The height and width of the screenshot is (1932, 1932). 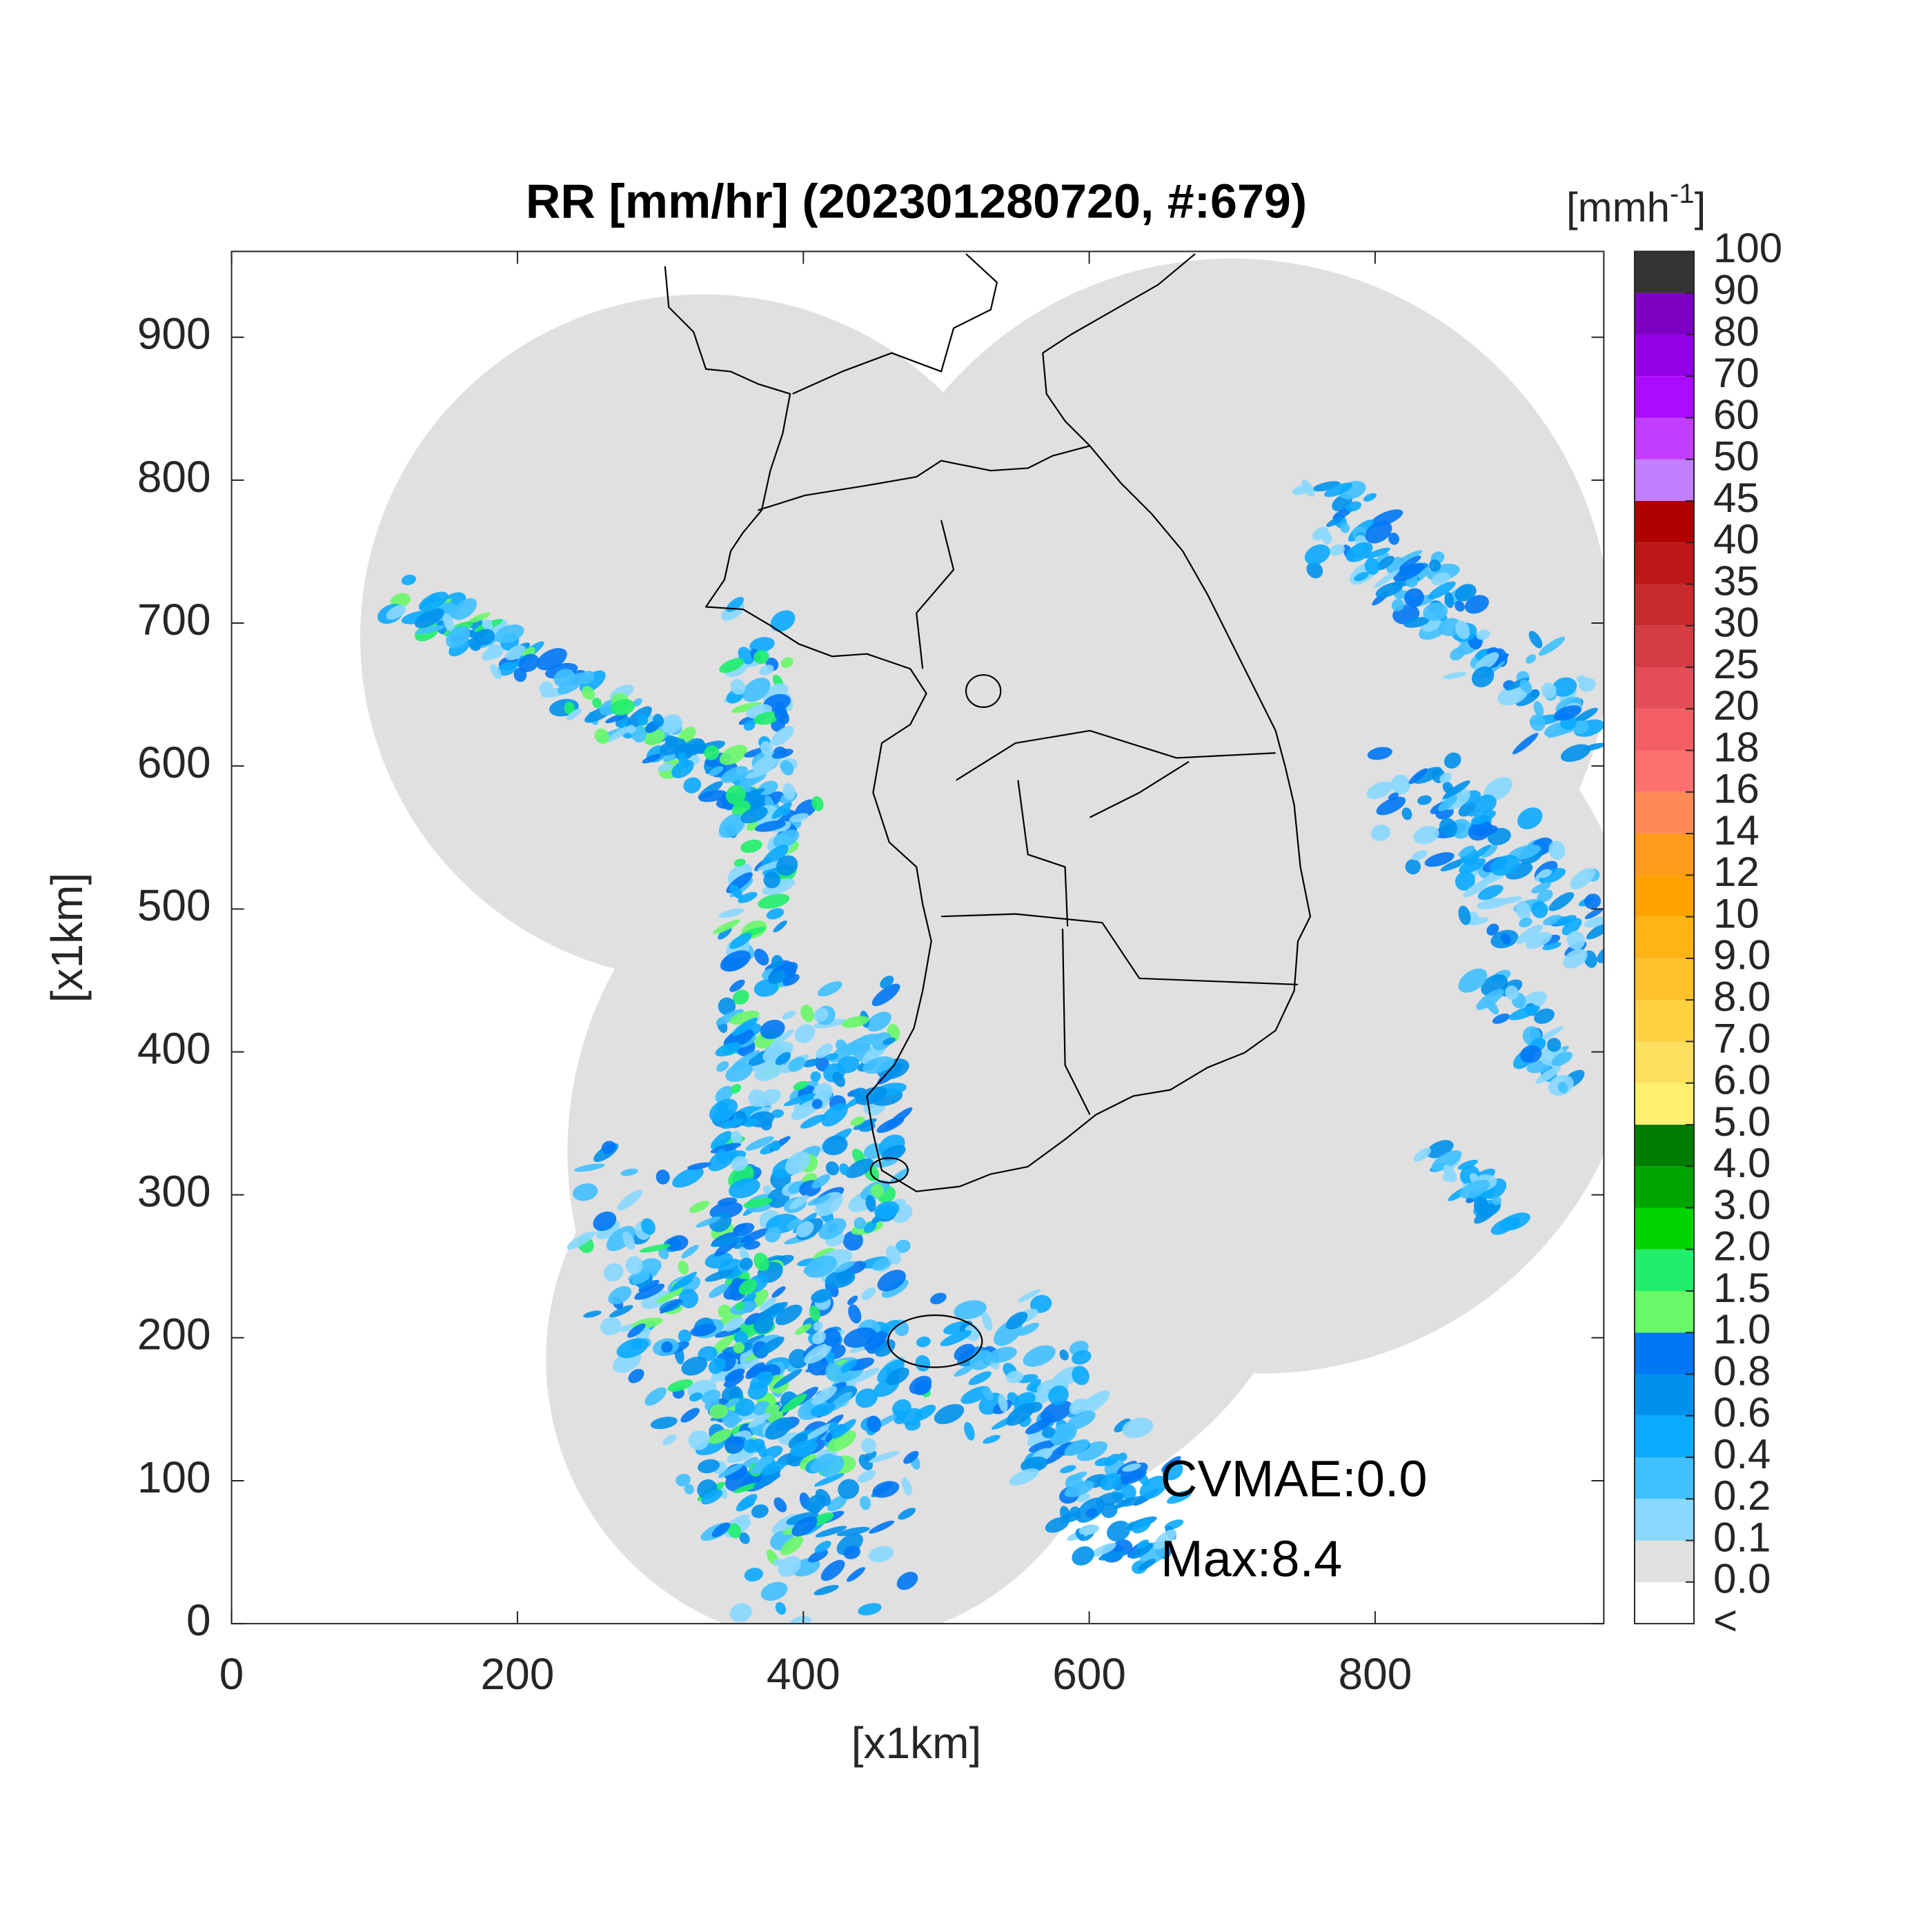 What do you see at coordinates (1636, 204) in the screenshot?
I see `colorbar-unit: [mmh-1]` at bounding box center [1636, 204].